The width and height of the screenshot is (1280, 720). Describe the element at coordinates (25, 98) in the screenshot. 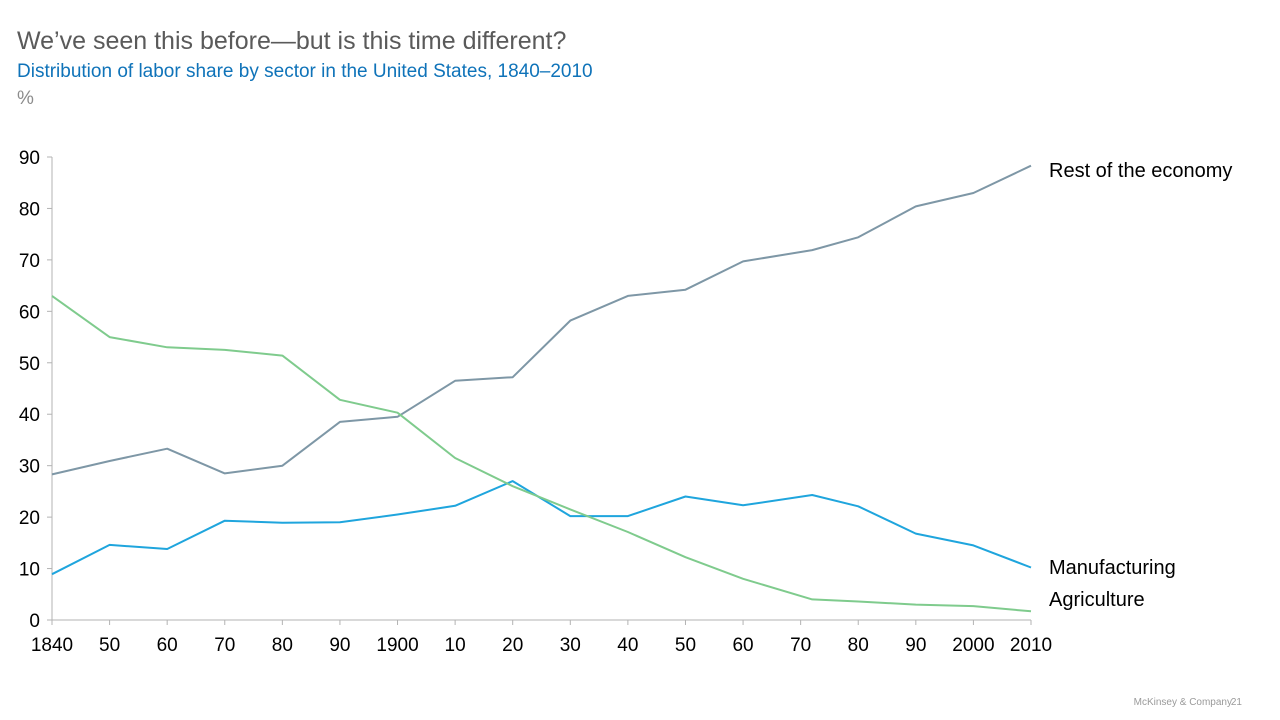

I see `unit-label: %` at that location.